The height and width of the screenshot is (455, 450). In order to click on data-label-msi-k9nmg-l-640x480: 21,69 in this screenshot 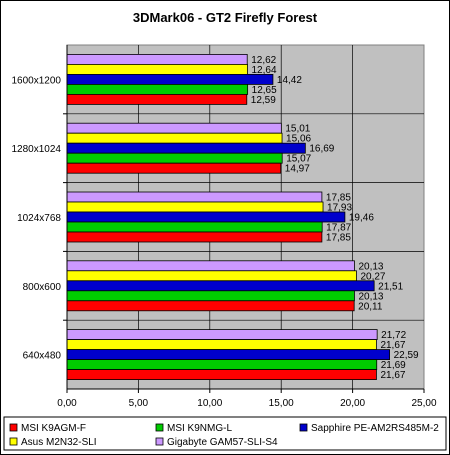, I will do `click(393, 365)`.